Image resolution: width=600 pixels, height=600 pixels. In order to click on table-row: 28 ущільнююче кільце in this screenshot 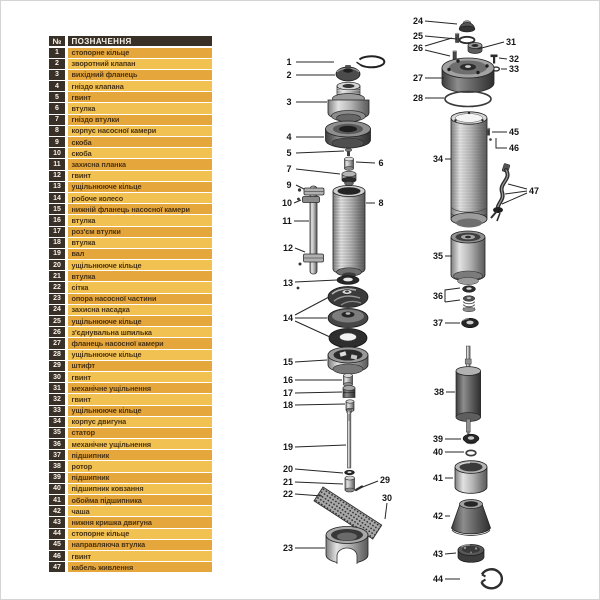, I will do `click(130, 354)`.